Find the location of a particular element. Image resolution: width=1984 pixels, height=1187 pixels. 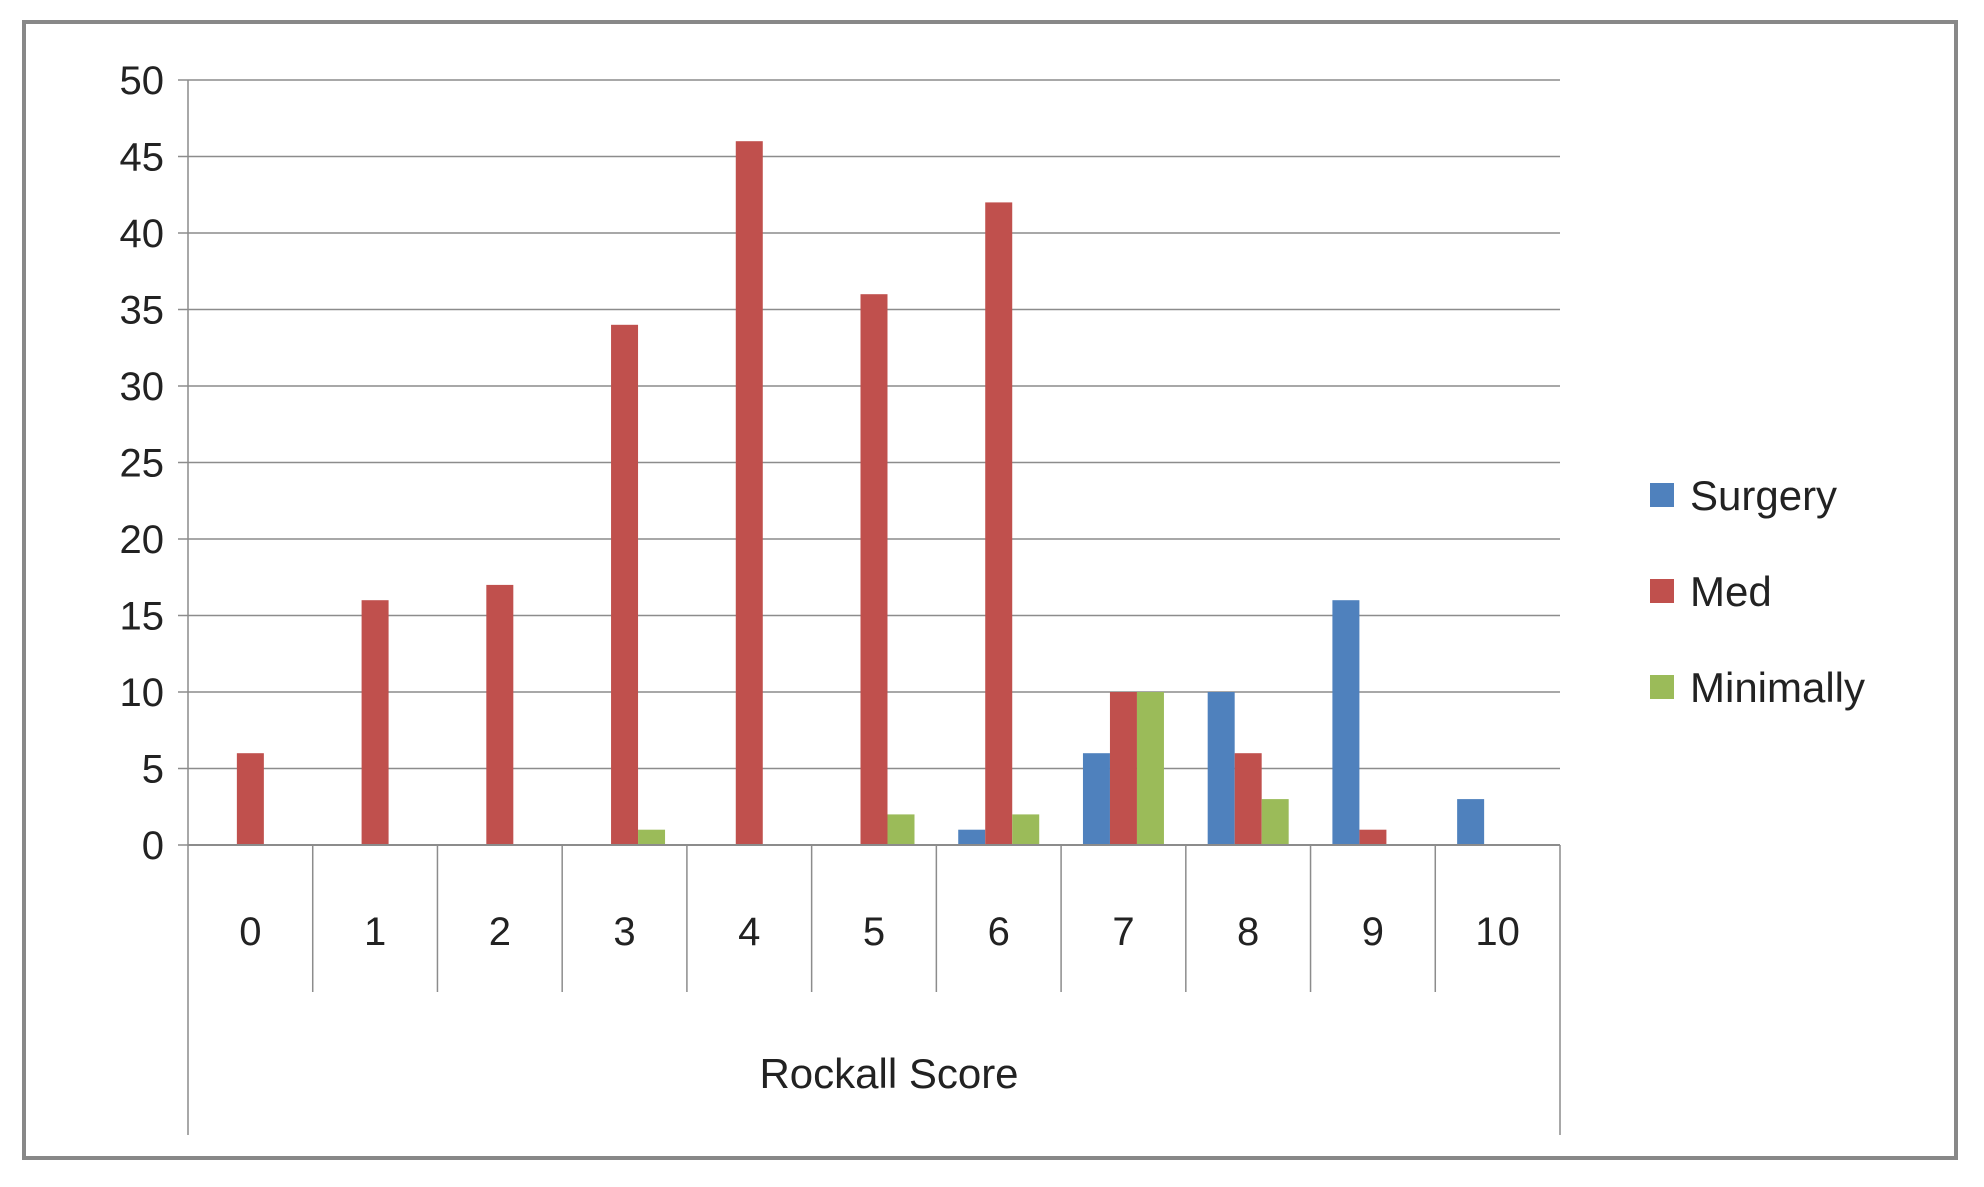

x-tick-label: 9 is located at coordinates (1373, 932).